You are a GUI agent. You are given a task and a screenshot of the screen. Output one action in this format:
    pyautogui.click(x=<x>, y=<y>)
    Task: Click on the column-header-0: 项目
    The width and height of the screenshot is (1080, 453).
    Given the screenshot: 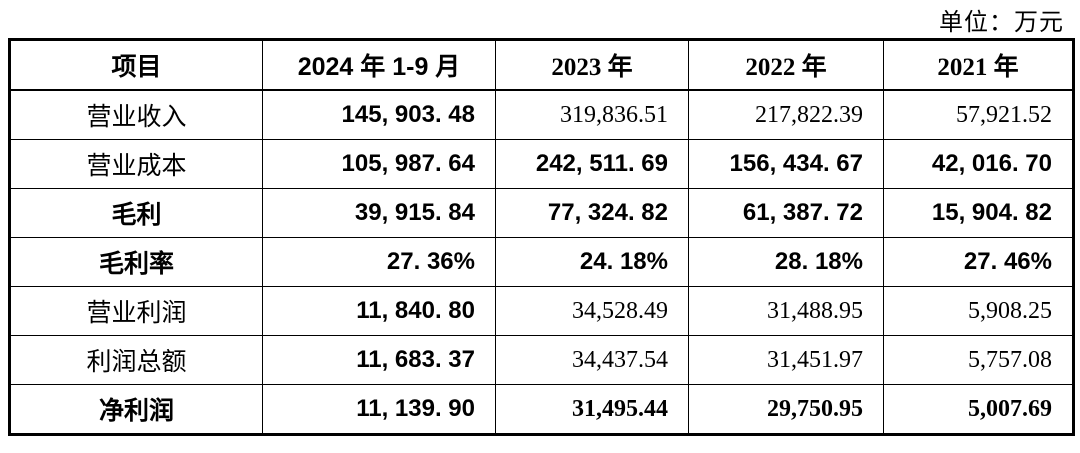 What is the action you would take?
    pyautogui.click(x=136, y=65)
    